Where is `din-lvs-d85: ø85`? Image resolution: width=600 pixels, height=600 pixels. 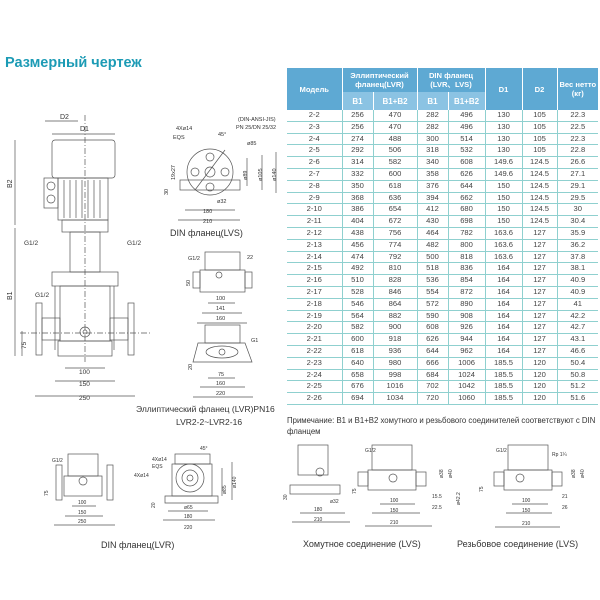
din-lvs-d85: ø85 is located at coordinates (251, 144).